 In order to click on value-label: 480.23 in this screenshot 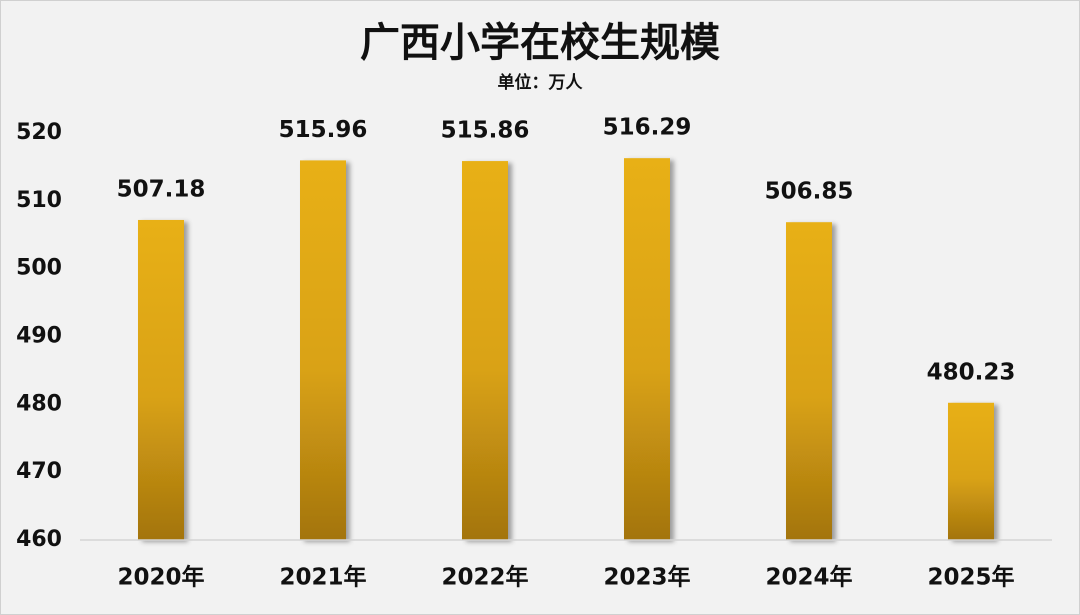, I will do `click(971, 372)`.